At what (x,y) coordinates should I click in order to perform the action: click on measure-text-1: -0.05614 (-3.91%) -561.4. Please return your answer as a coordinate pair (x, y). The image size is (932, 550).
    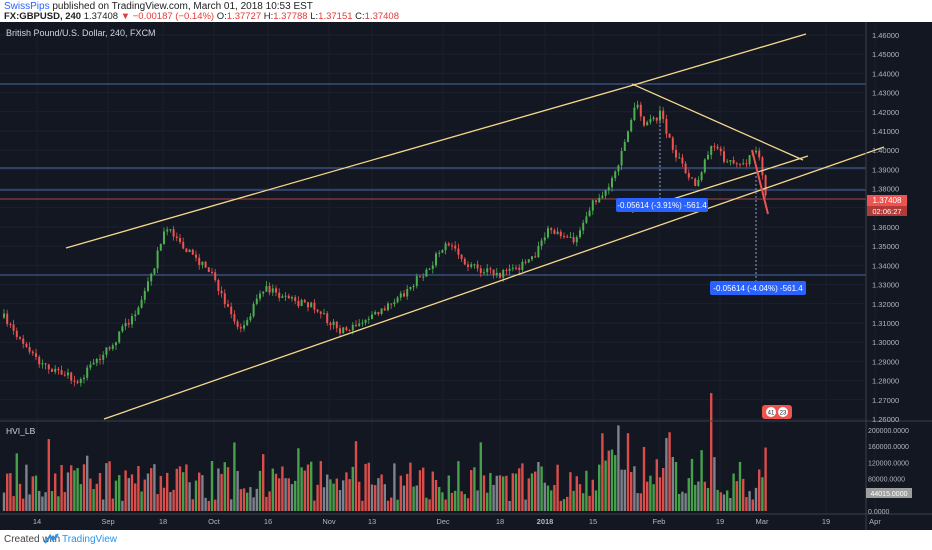
    Looking at the image, I should click on (662, 205).